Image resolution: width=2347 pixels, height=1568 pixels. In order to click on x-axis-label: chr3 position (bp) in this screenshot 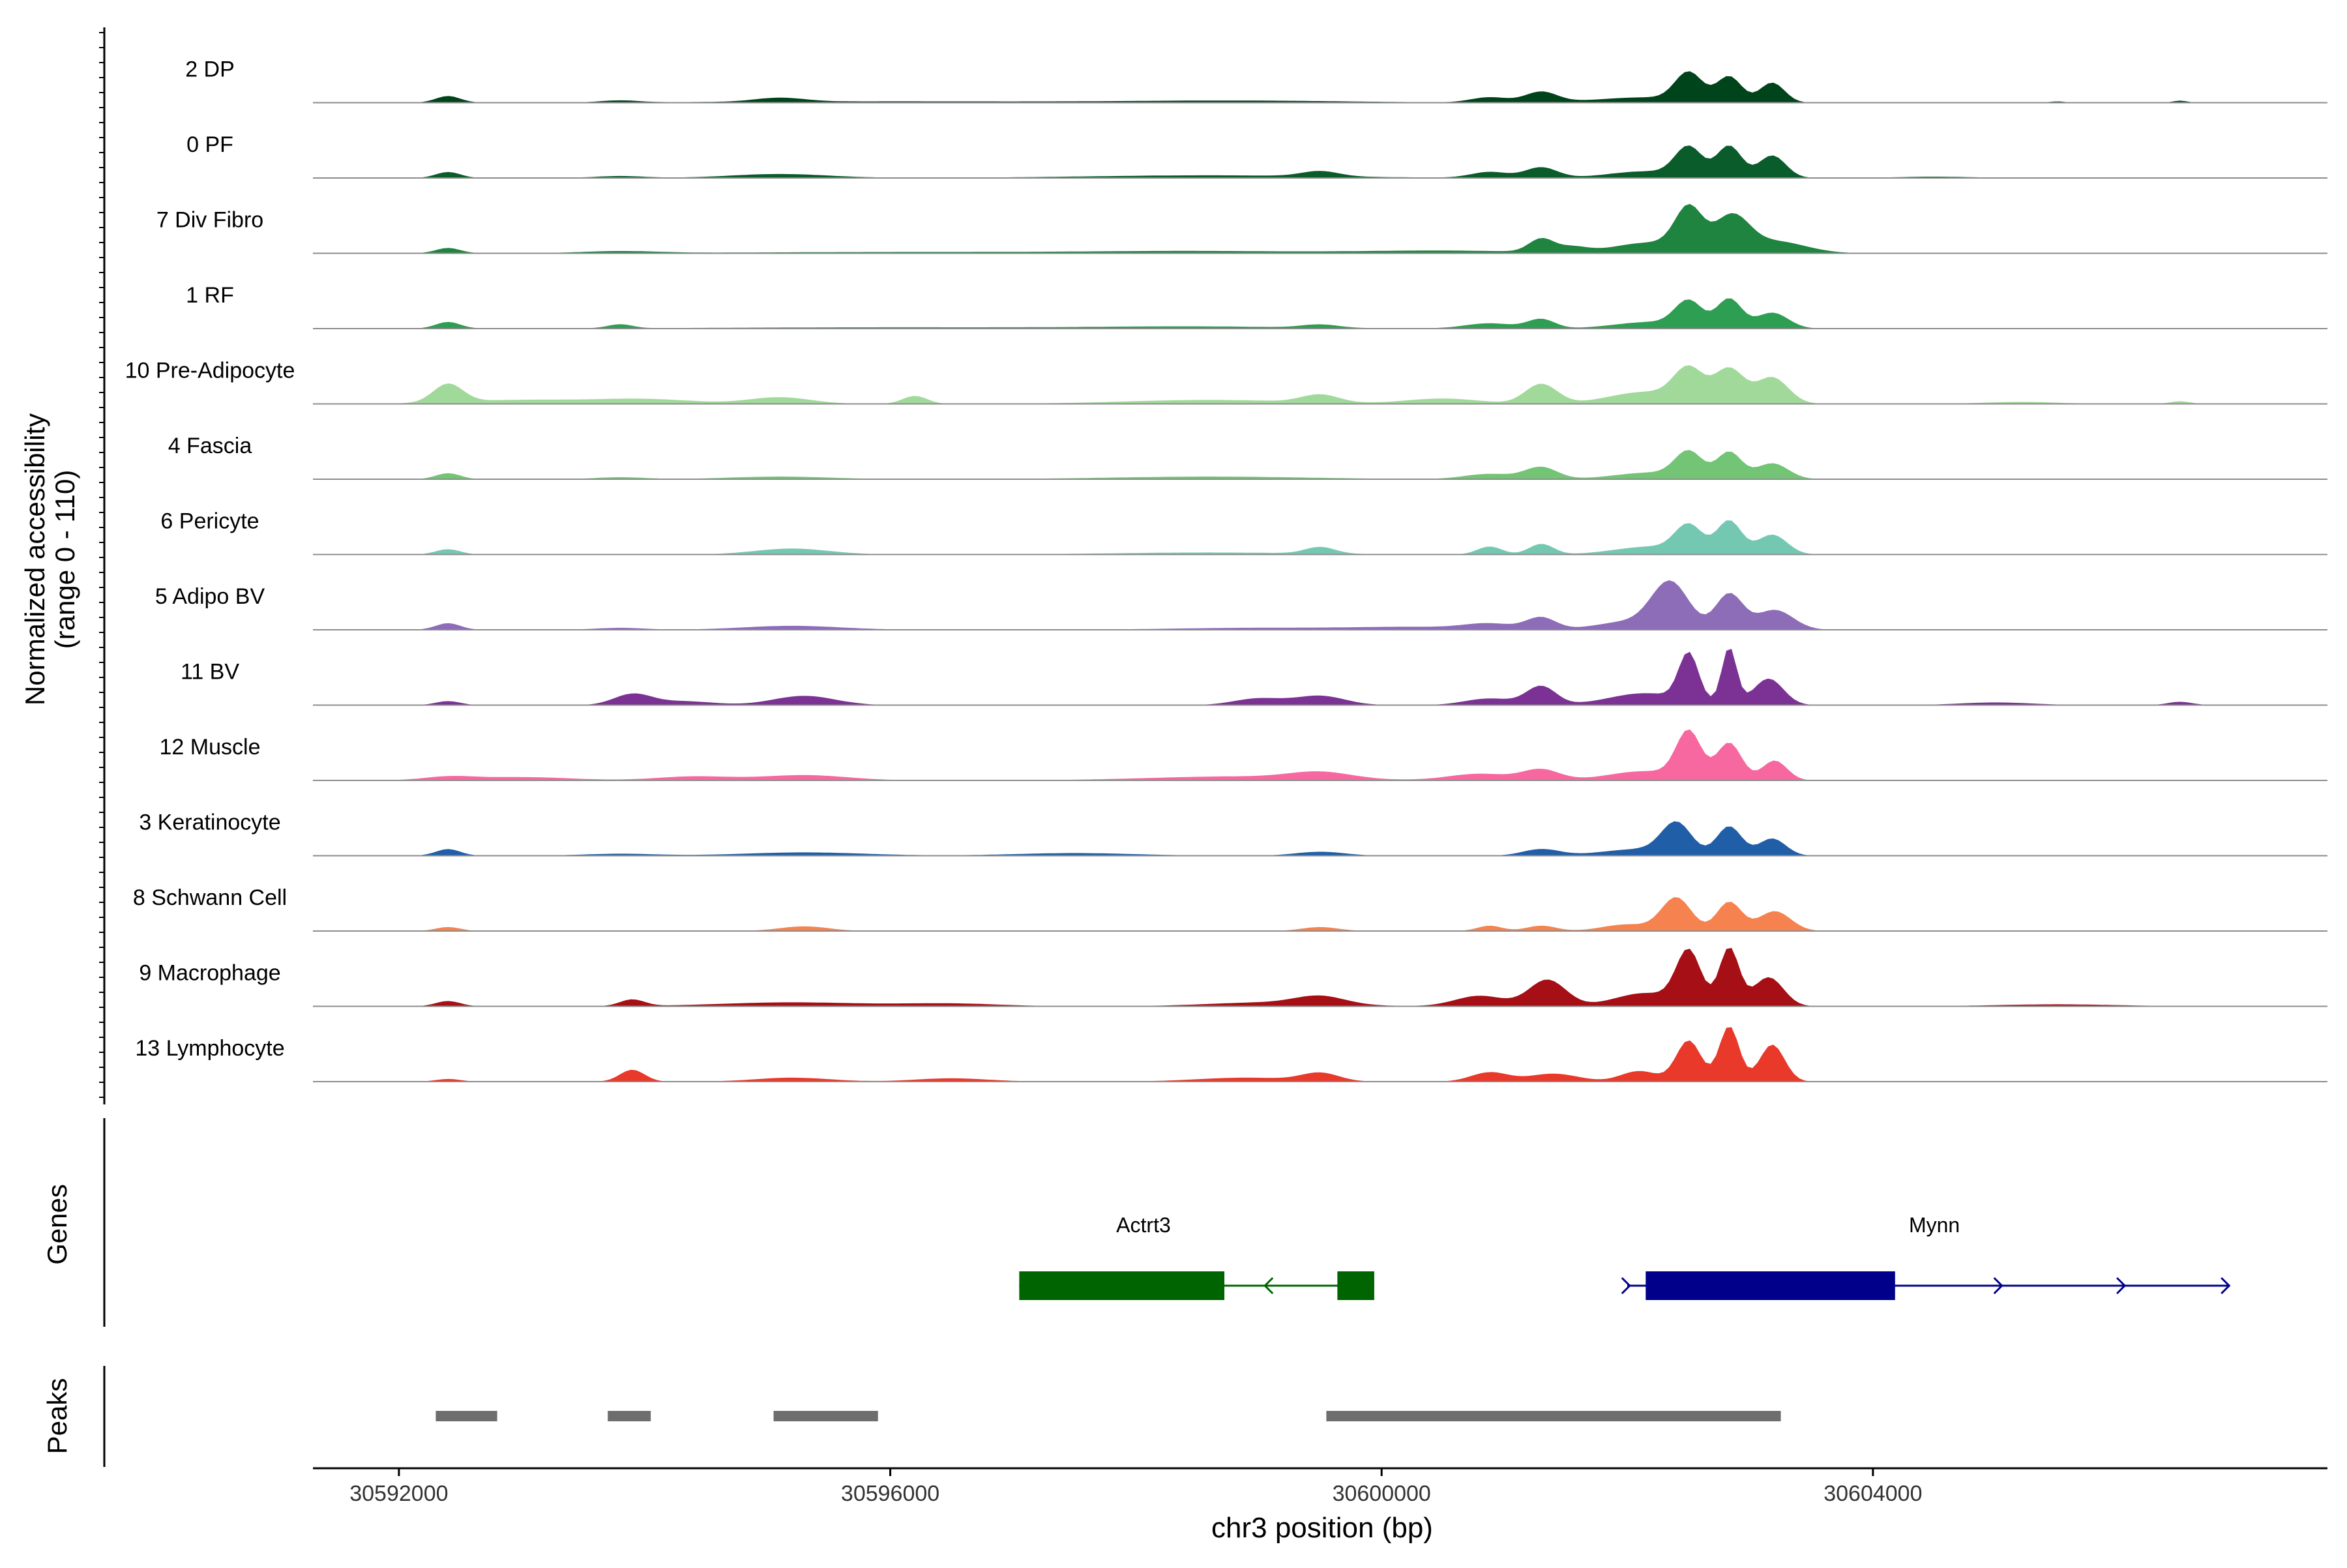, I will do `click(1322, 1528)`.